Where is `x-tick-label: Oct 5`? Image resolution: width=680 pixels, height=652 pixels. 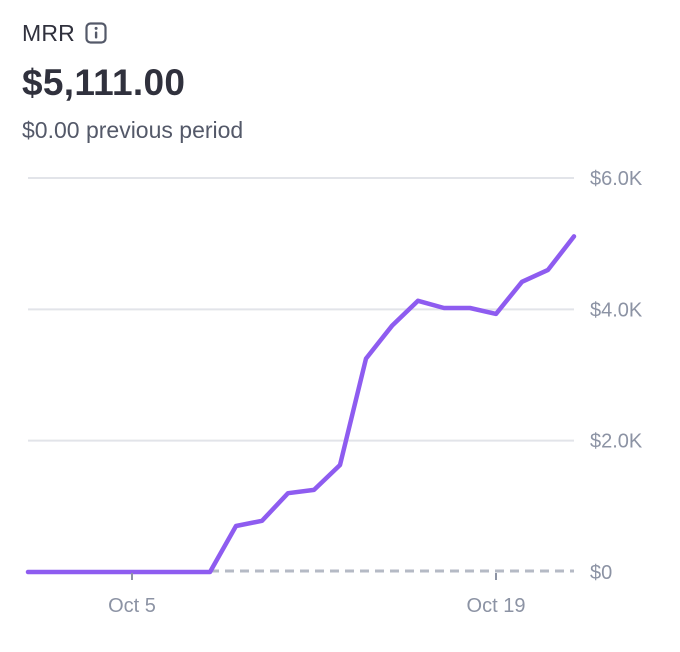
x-tick-label: Oct 5 is located at coordinates (132, 606).